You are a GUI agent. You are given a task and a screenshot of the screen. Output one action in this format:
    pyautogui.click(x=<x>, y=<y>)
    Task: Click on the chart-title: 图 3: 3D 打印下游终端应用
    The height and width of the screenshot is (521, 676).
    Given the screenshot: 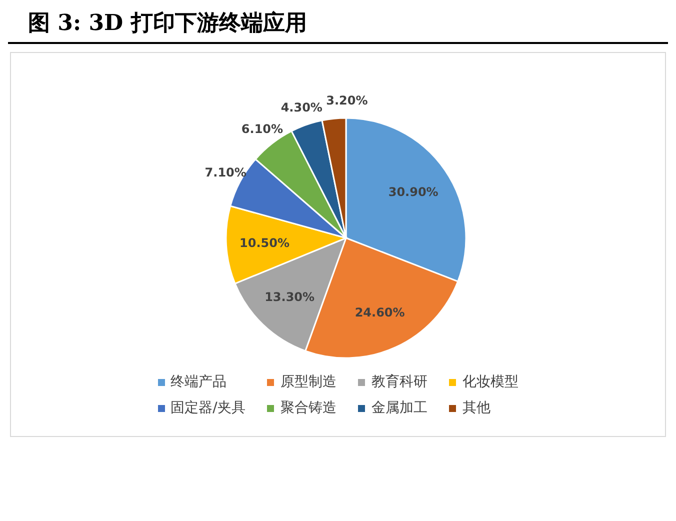 What is the action you would take?
    pyautogui.click(x=338, y=26)
    